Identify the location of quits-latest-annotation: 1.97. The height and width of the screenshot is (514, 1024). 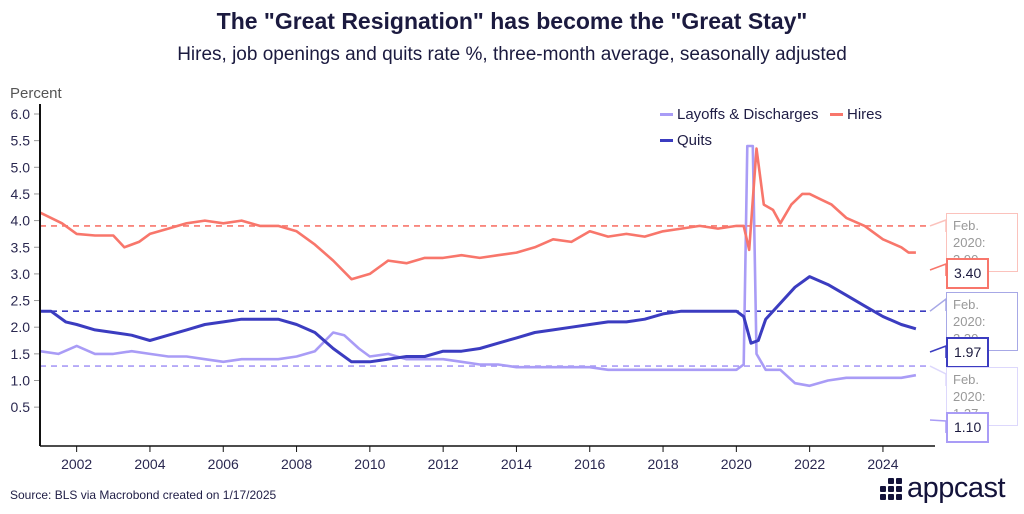
(968, 352).